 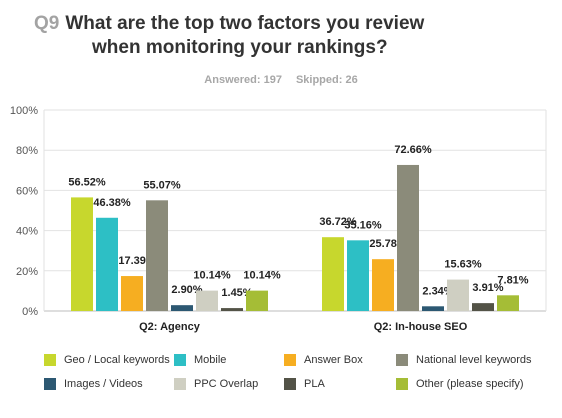 What do you see at coordinates (47, 23) in the screenshot?
I see `question-number: Q9` at bounding box center [47, 23].